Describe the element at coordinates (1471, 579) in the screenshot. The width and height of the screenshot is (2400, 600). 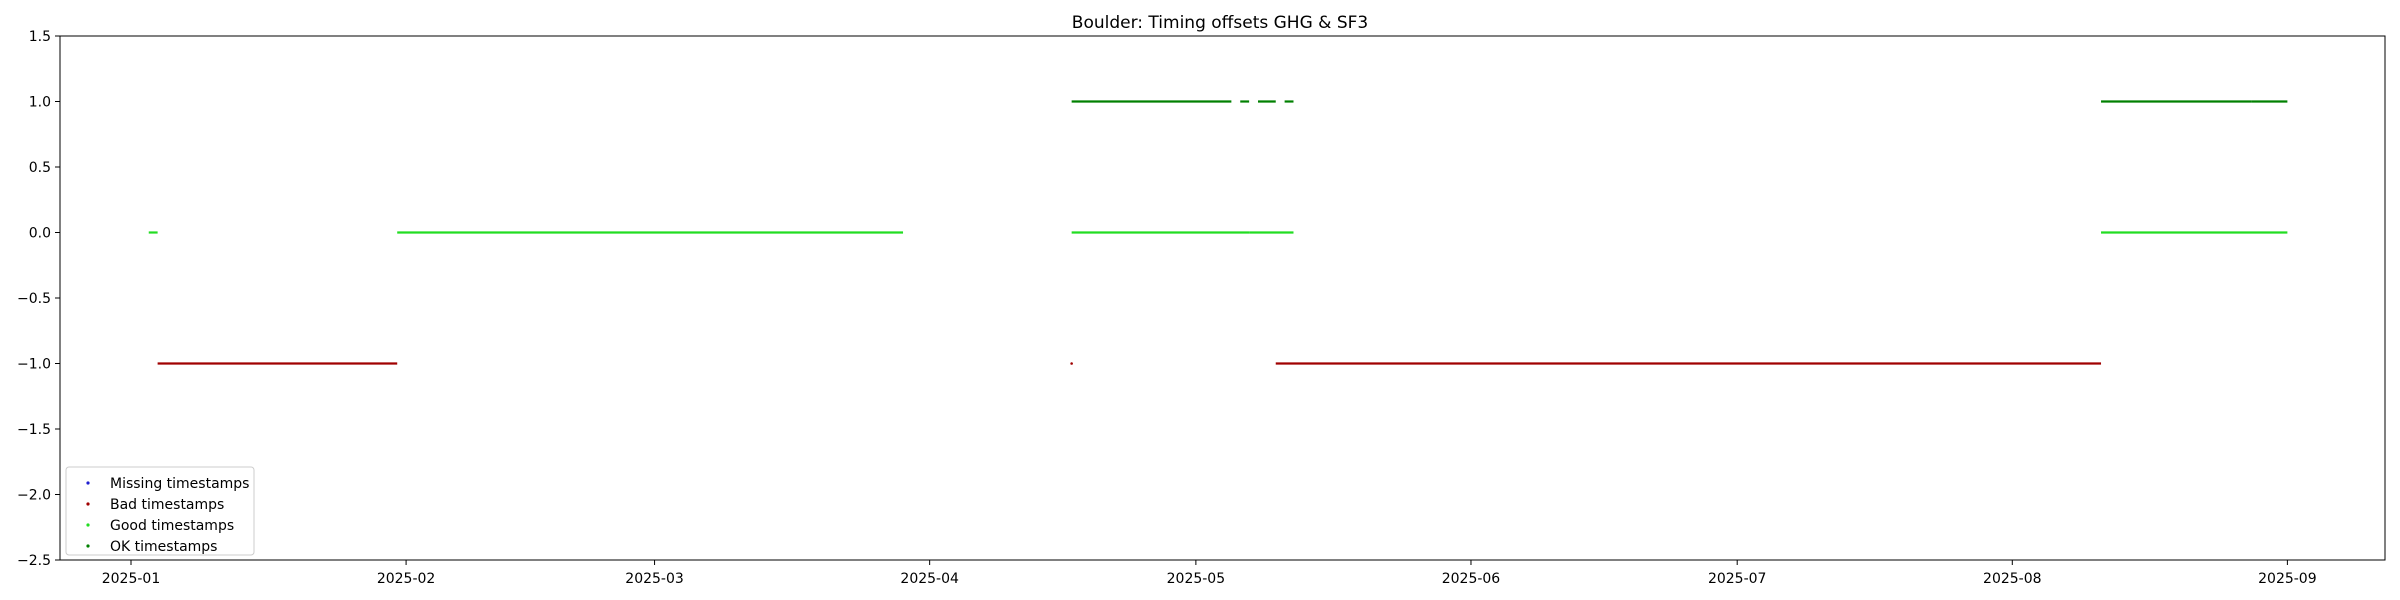
I see `x-tick-label: 2025-06` at that location.